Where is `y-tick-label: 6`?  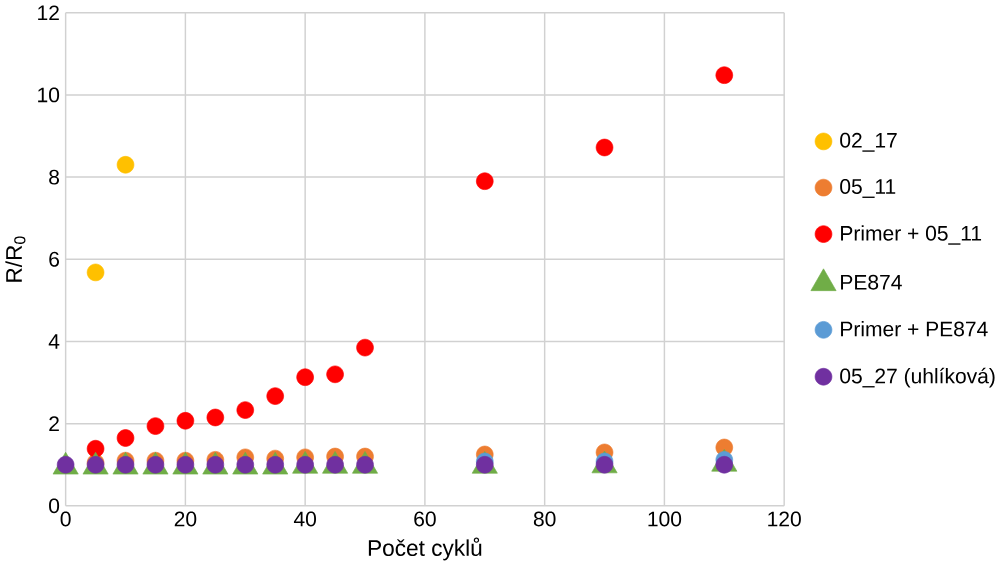 y-tick-label: 6 is located at coordinates (54, 259).